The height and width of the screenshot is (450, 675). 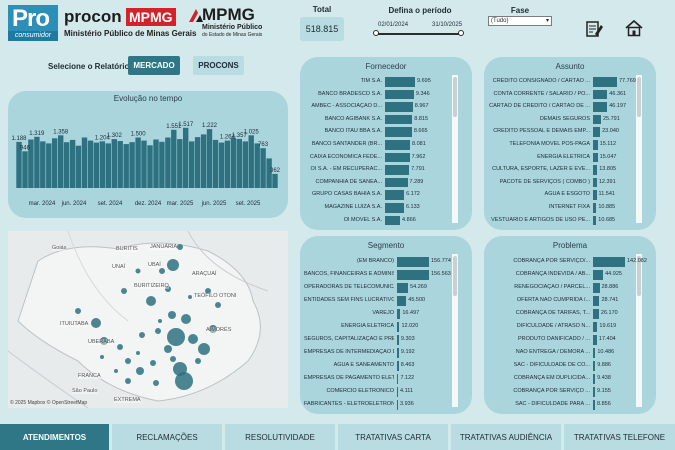 I want to click on fase-dropdown: (Tudo) ▾, so click(x=520, y=21).